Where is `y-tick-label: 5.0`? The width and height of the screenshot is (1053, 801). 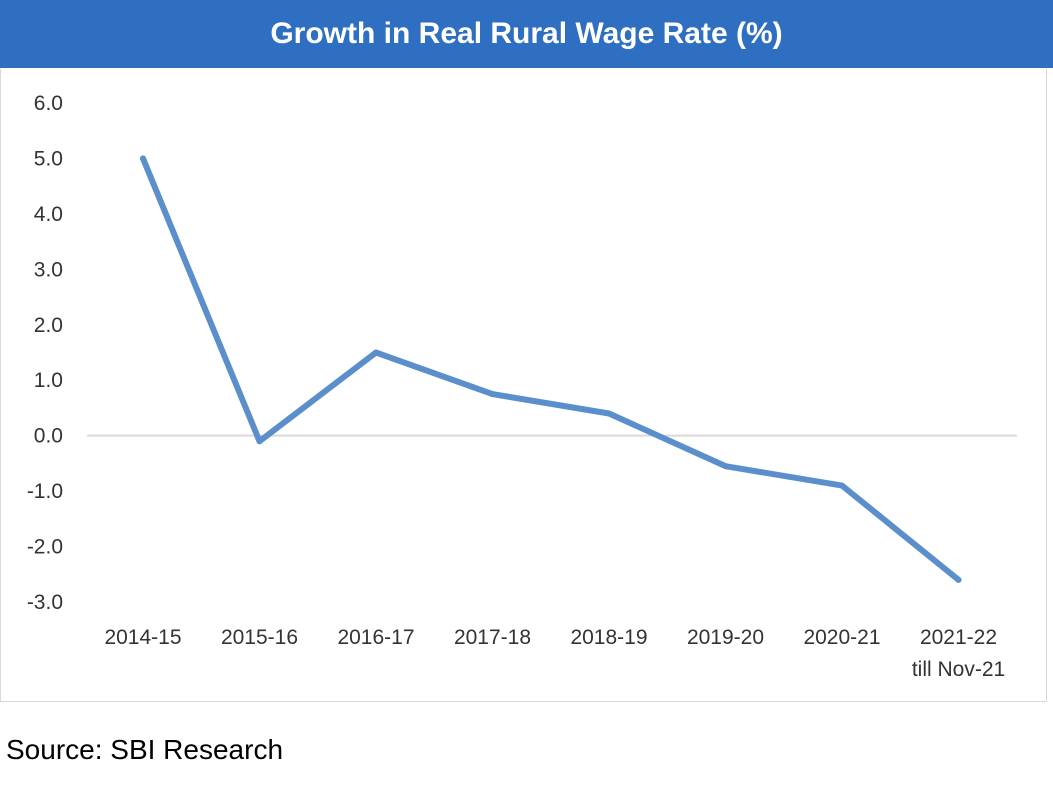 y-tick-label: 5.0 is located at coordinates (48, 158).